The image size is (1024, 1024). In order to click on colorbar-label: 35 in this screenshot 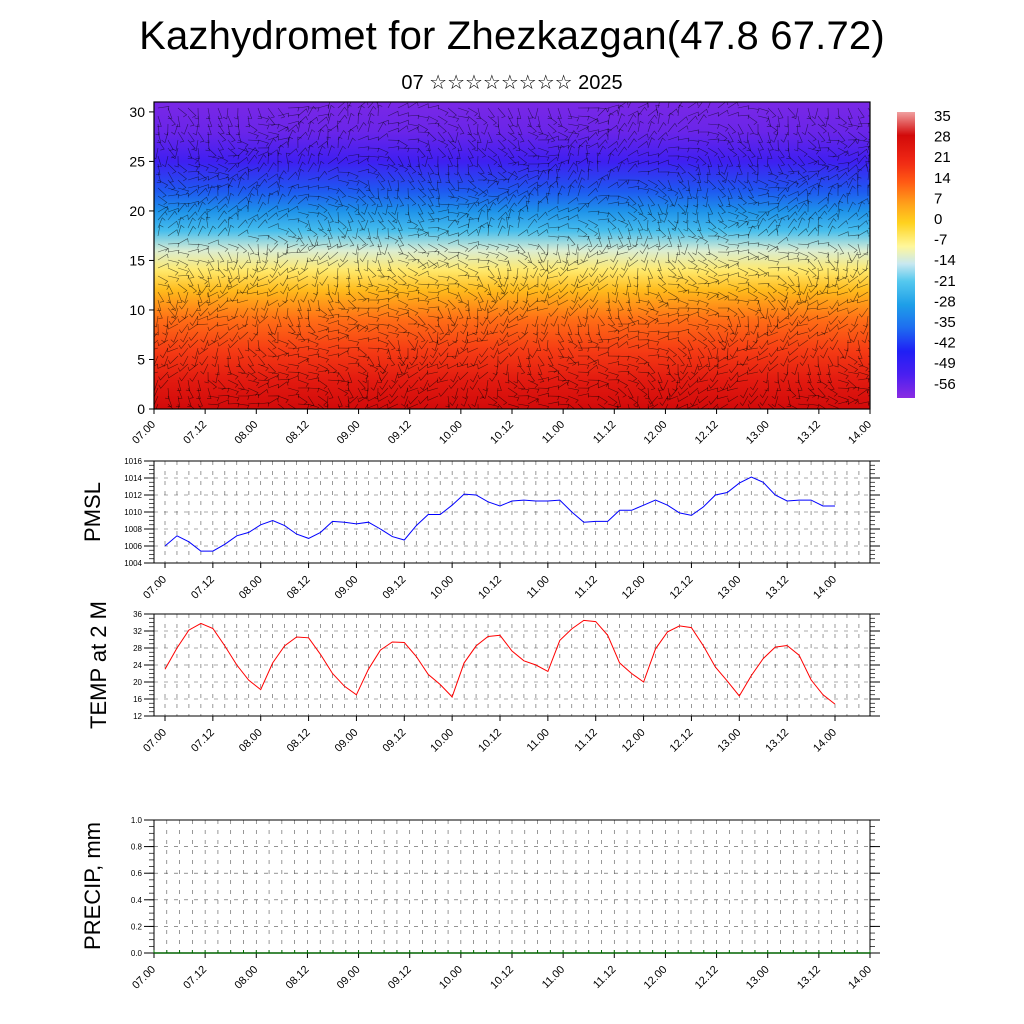, I will do `click(942, 116)`.